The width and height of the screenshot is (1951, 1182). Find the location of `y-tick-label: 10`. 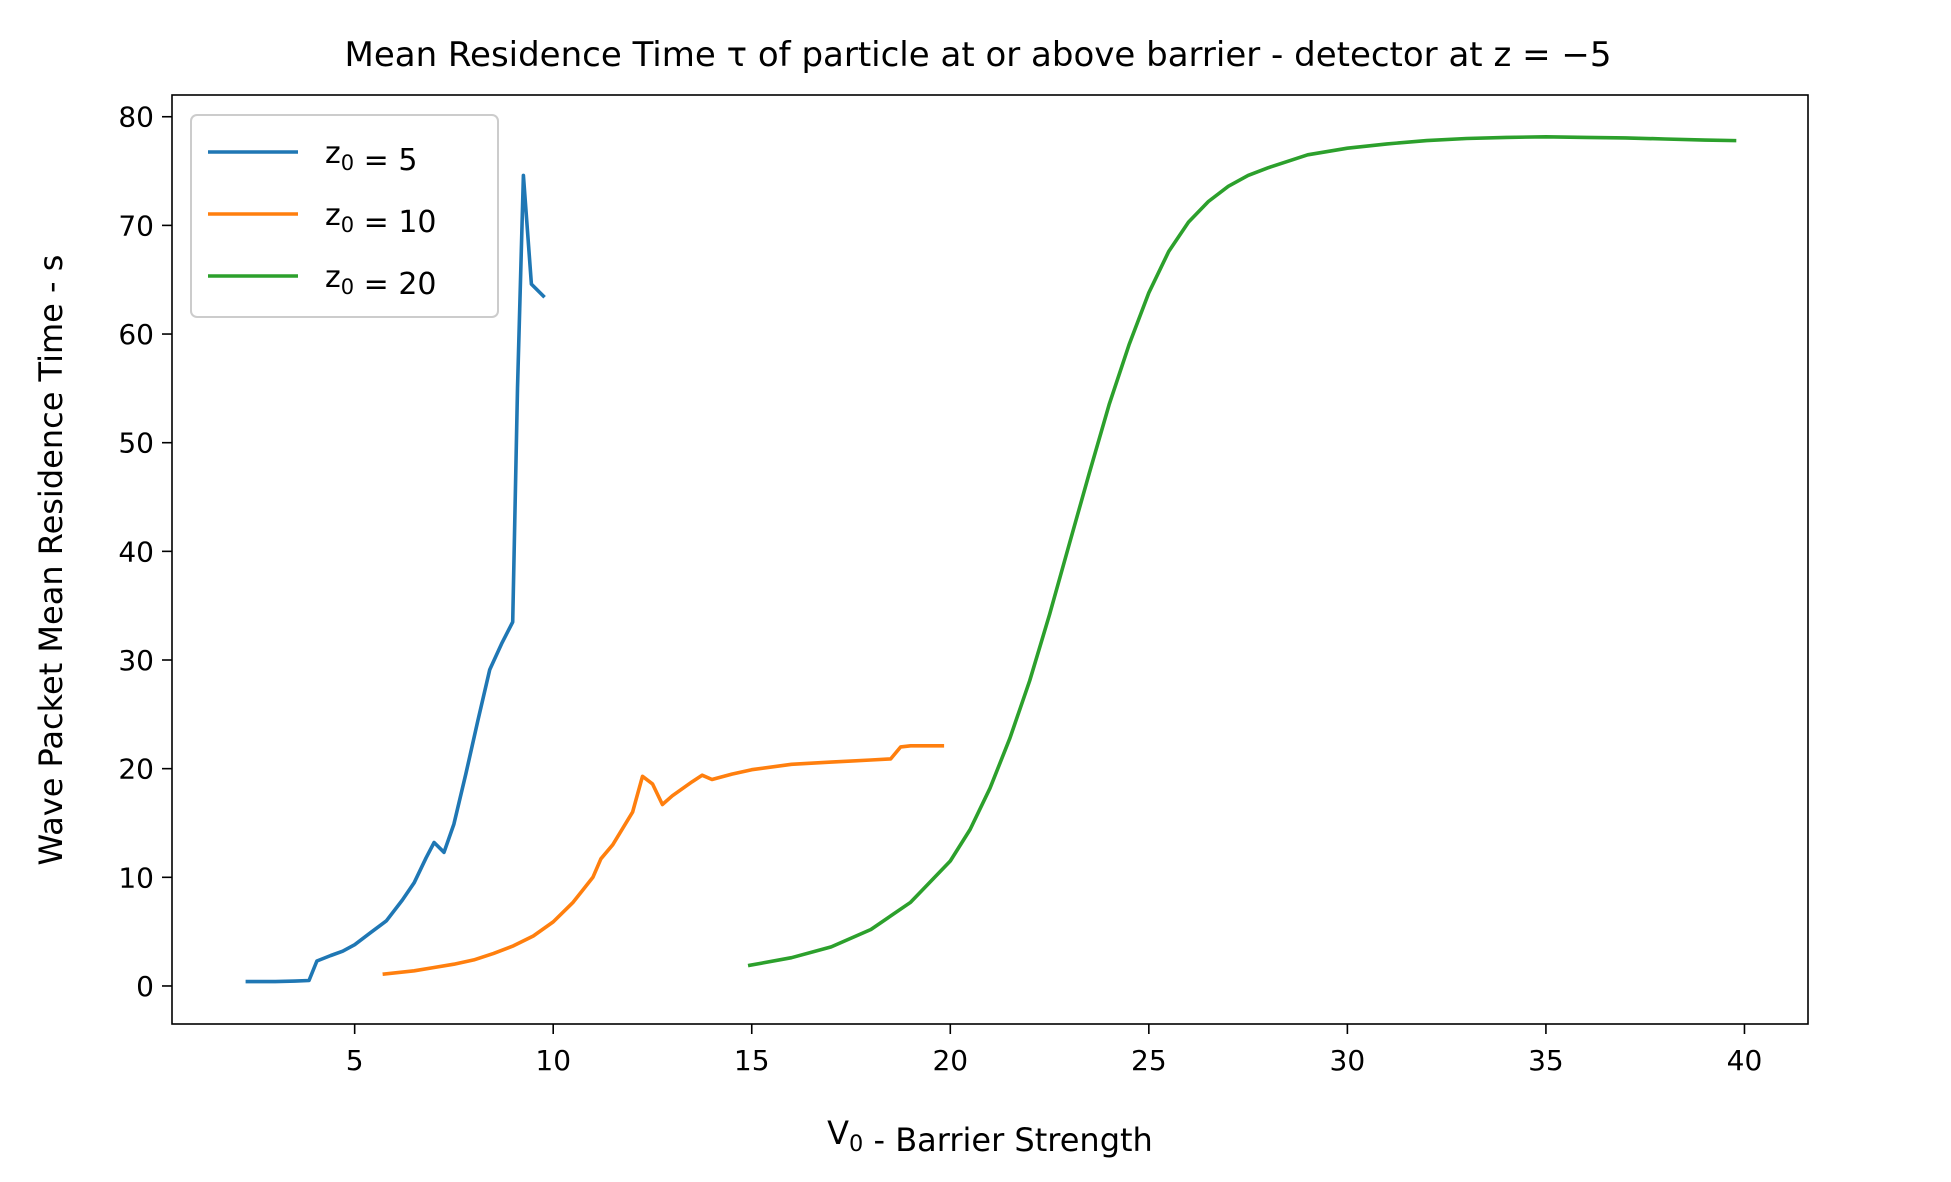

y-tick-label: 10 is located at coordinates (136, 877).